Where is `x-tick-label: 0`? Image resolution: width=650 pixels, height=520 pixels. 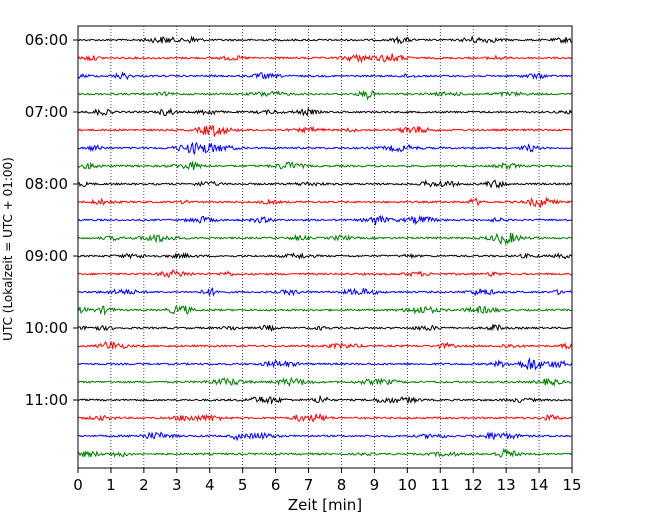 x-tick-label: 0 is located at coordinates (78, 485).